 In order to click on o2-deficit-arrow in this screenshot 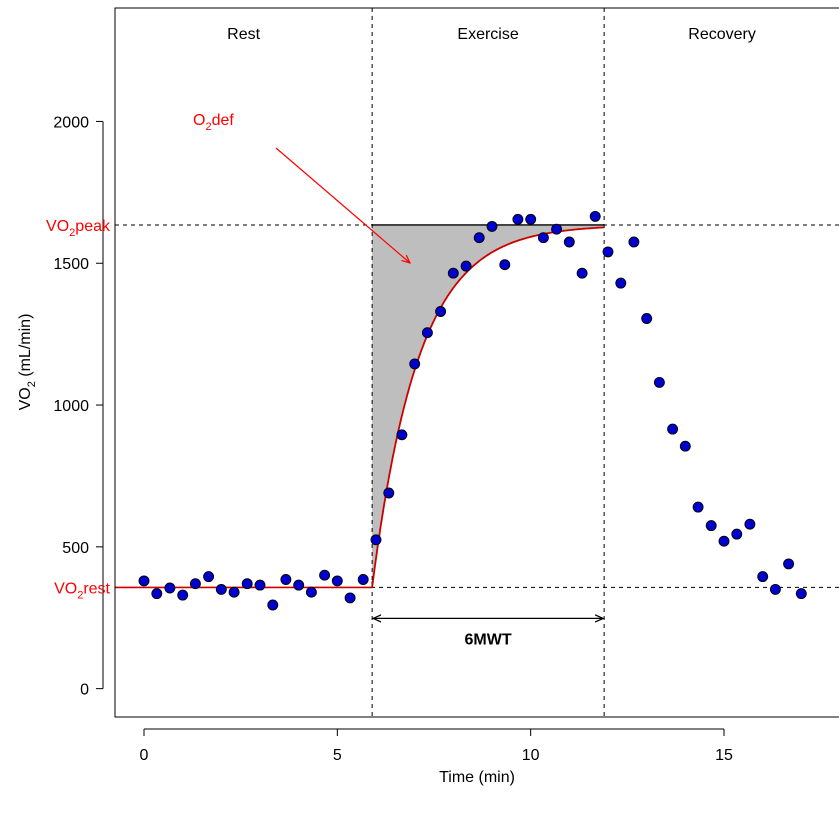, I will do `click(342, 205)`.